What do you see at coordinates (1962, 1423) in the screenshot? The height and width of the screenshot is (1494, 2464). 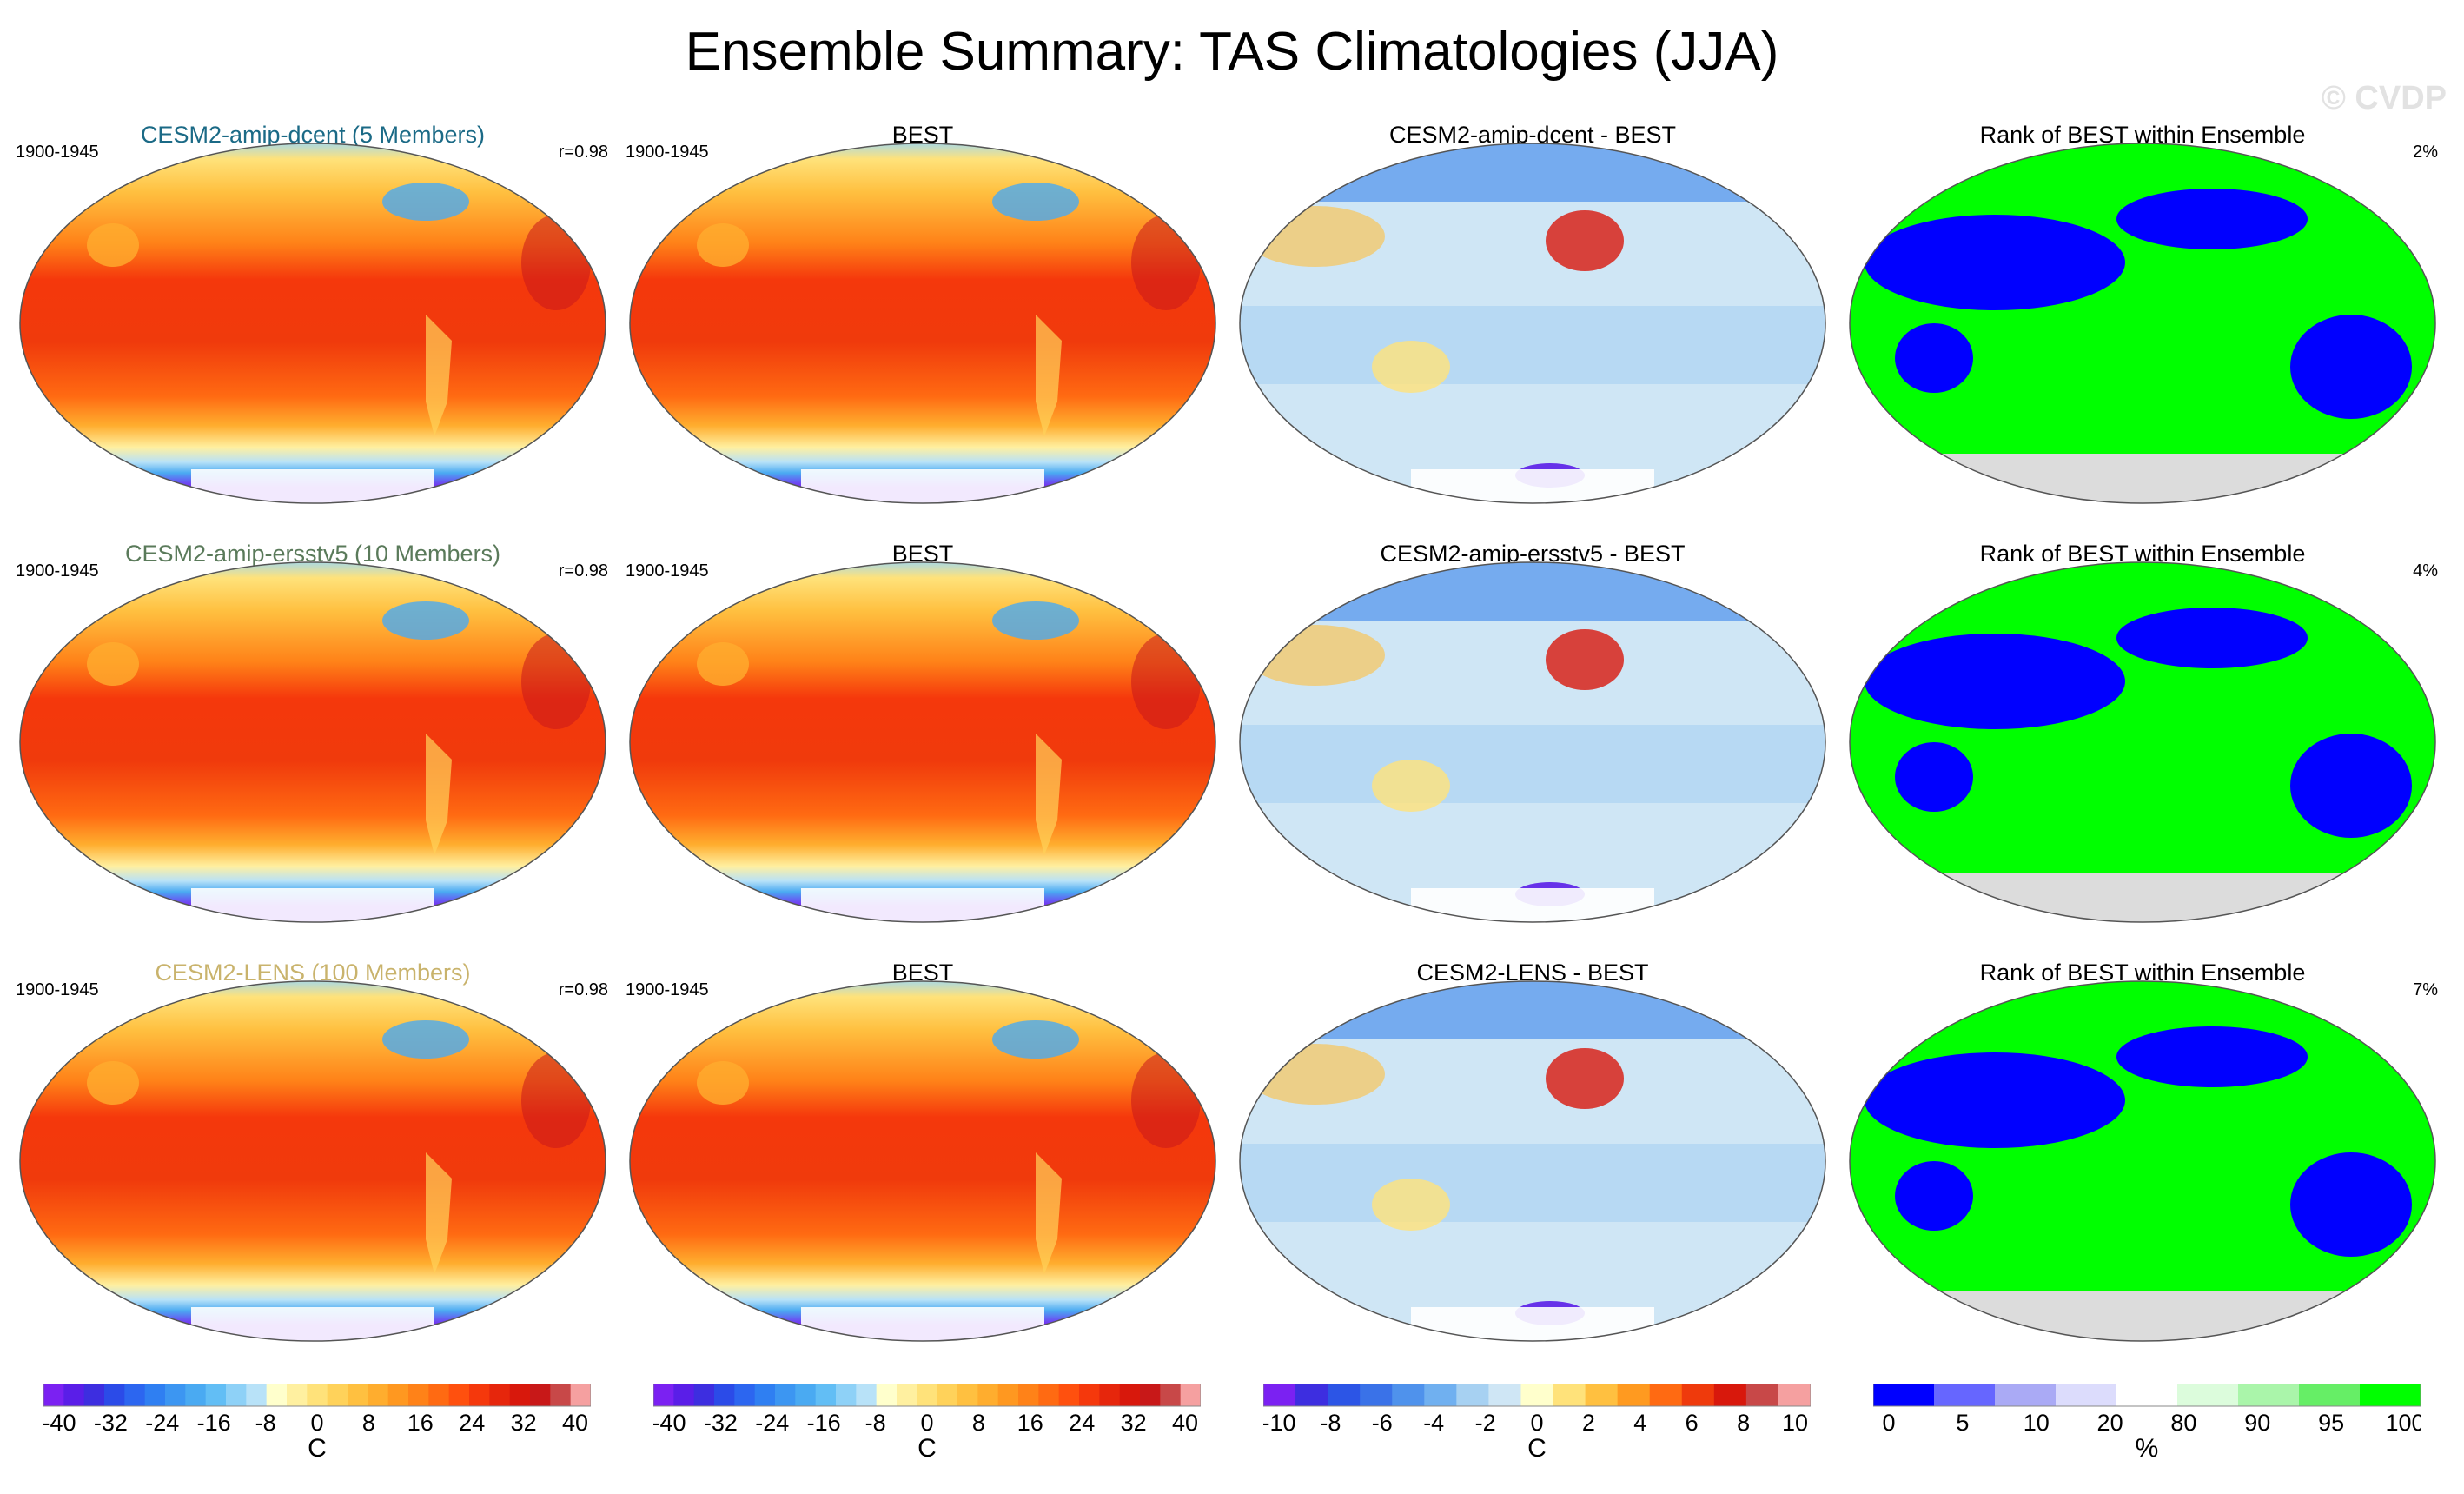 I see `colorbar-tick-label: 5` at bounding box center [1962, 1423].